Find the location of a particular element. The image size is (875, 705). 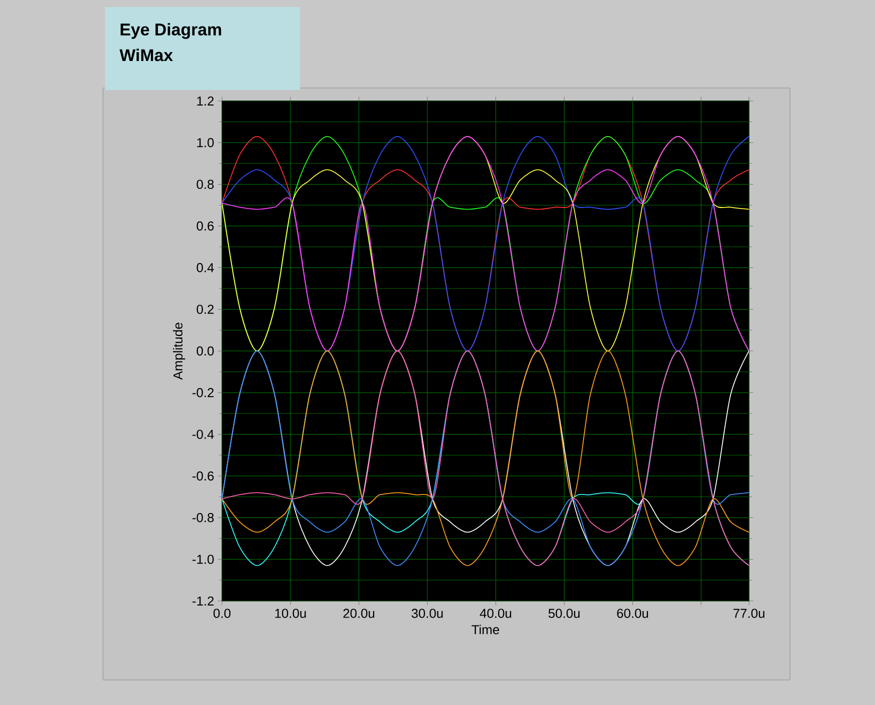

x-tick-label: 10.0u is located at coordinates (290, 613).